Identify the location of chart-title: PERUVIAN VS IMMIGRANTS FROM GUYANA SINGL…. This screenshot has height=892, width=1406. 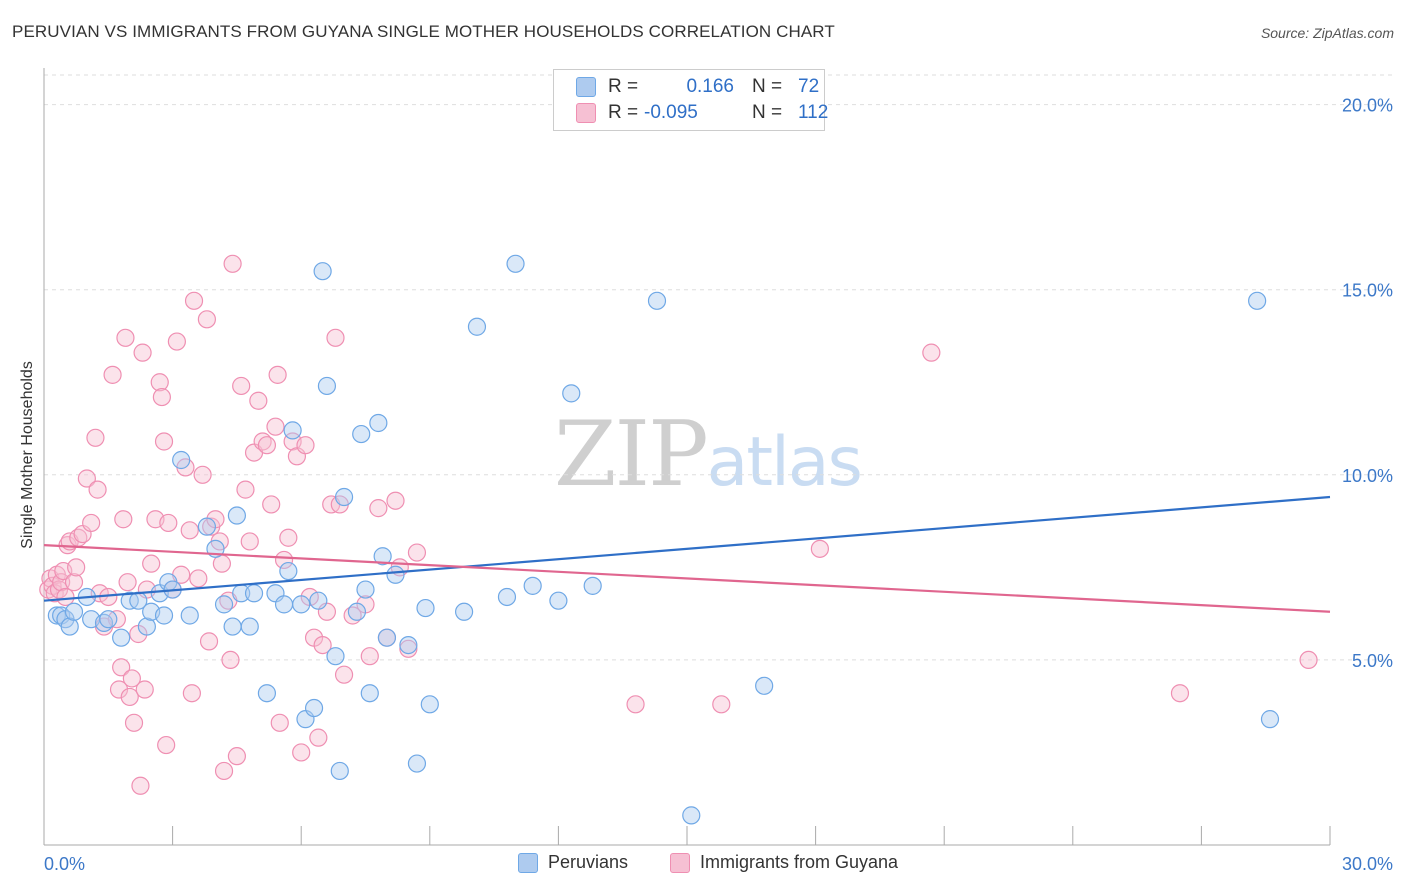
(423, 31).